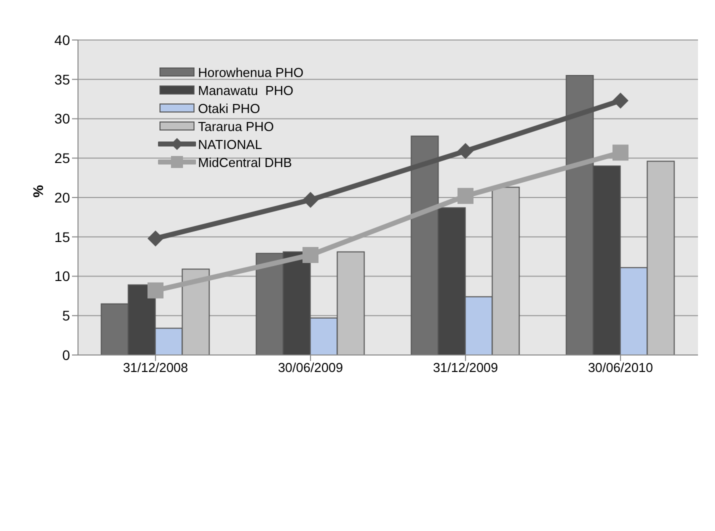 This screenshot has width=715, height=531. I want to click on x-tick-label: 31/12/2008, so click(155, 368).